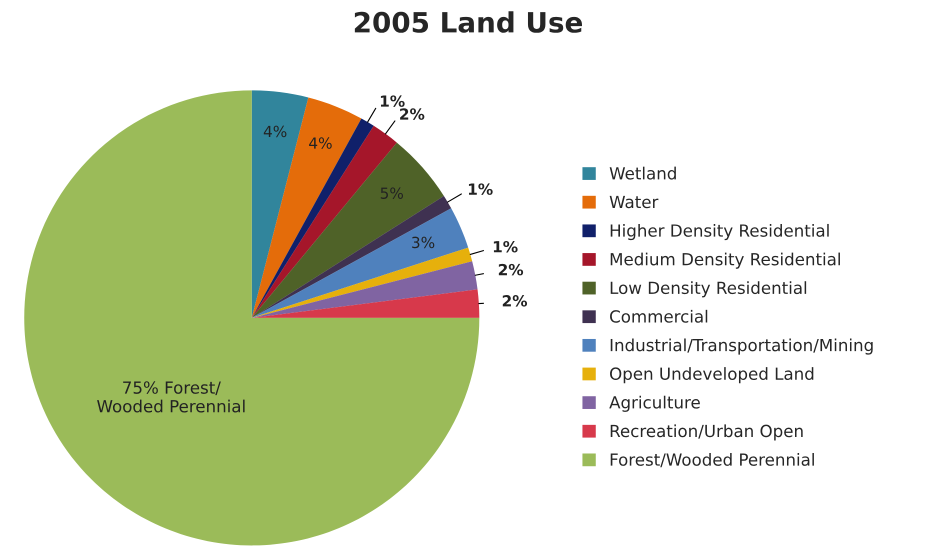 The image size is (936, 550). What do you see at coordinates (725, 260) in the screenshot?
I see `legend-label: Medium Density Residential` at bounding box center [725, 260].